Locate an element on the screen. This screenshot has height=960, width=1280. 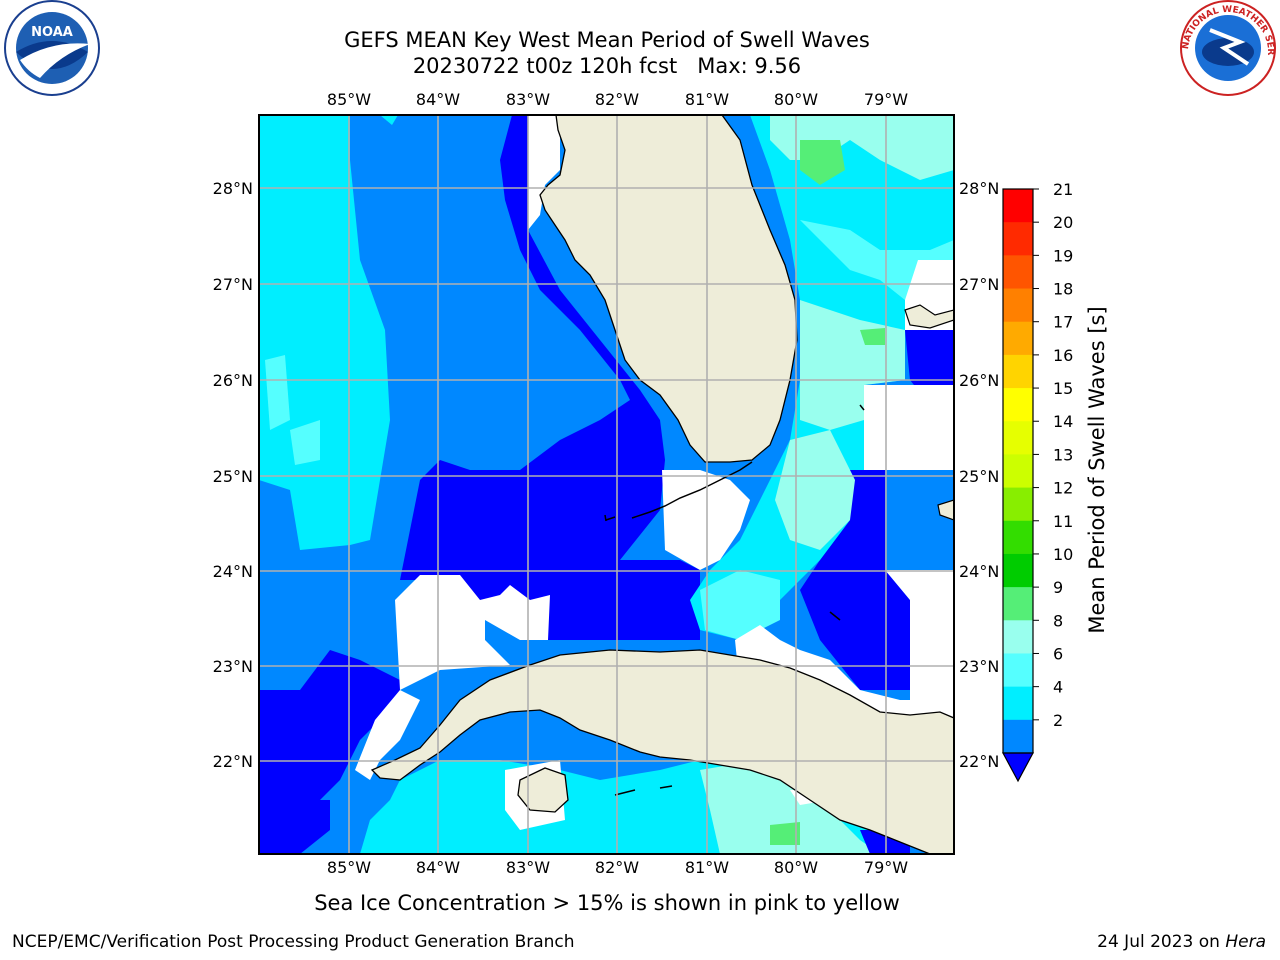
noaa-logo-text: NOAA is located at coordinates (52, 32).